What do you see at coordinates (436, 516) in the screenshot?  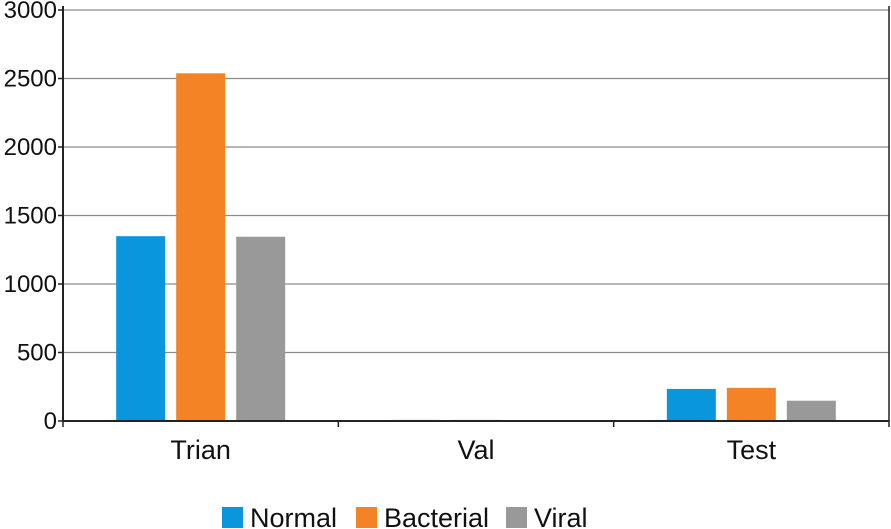 I see `legend-label-bacterial: Bacterial` at bounding box center [436, 516].